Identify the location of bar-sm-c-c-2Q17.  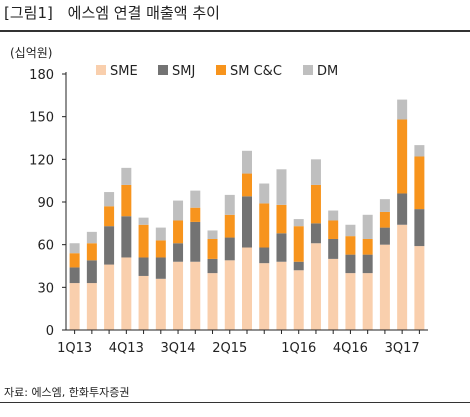
(367, 246).